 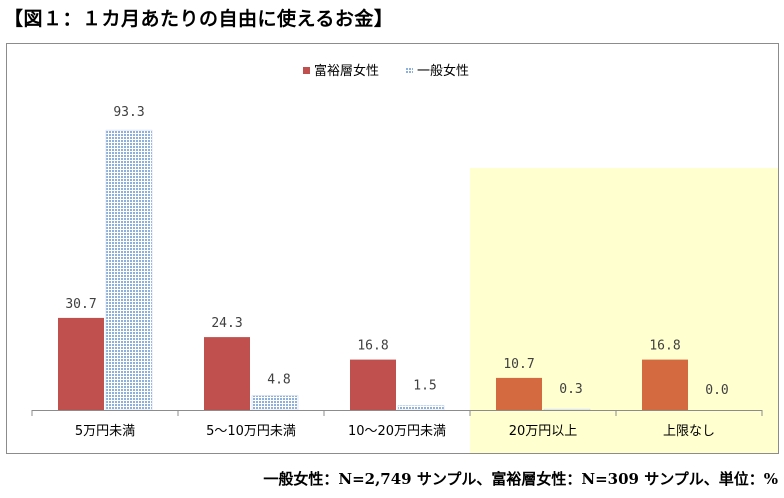 What do you see at coordinates (80, 304) in the screenshot?
I see `value-label-wealthy-0: 30.7` at bounding box center [80, 304].